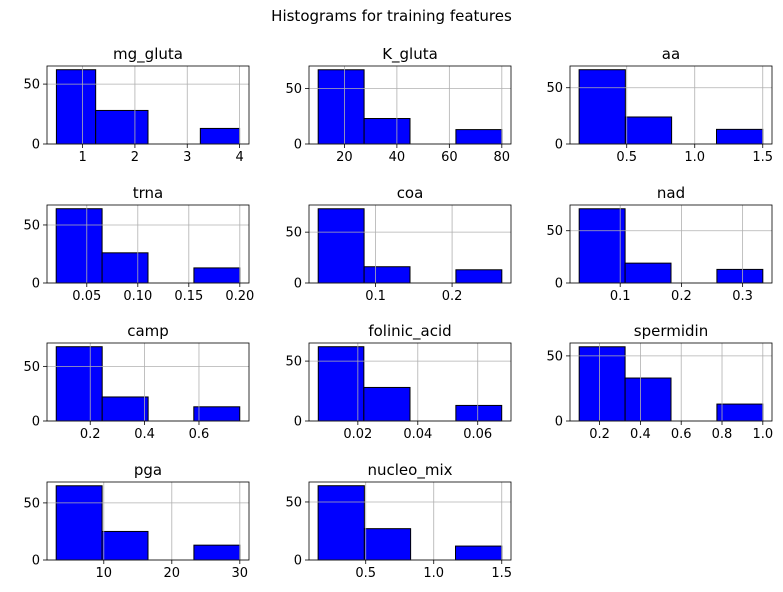 The image size is (783, 592). Describe the element at coordinates (104, 573) in the screenshot. I see `x-tick-label: 10` at that location.